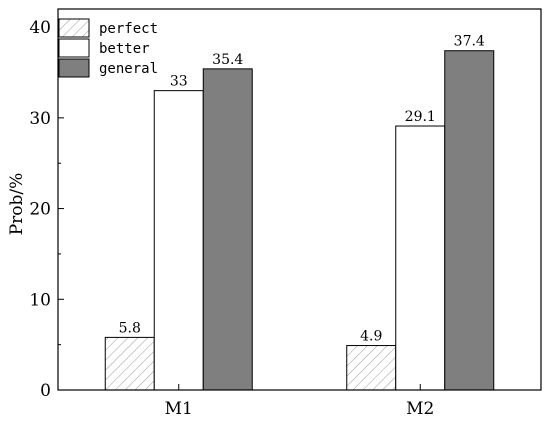 Image resolution: width=550 pixels, height=424 pixels. I want to click on y-tick-label: 40, so click(40, 28).